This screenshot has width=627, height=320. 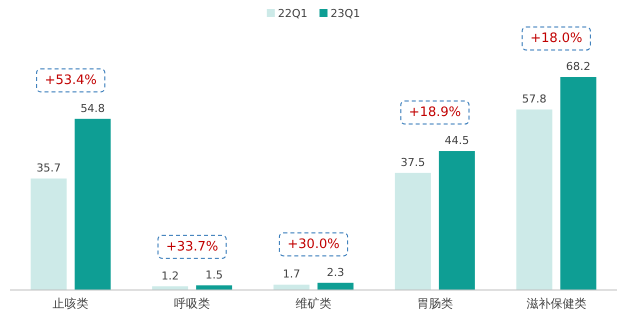 What do you see at coordinates (556, 38) in the screenshot?
I see `text: +18.0%` at bounding box center [556, 38].